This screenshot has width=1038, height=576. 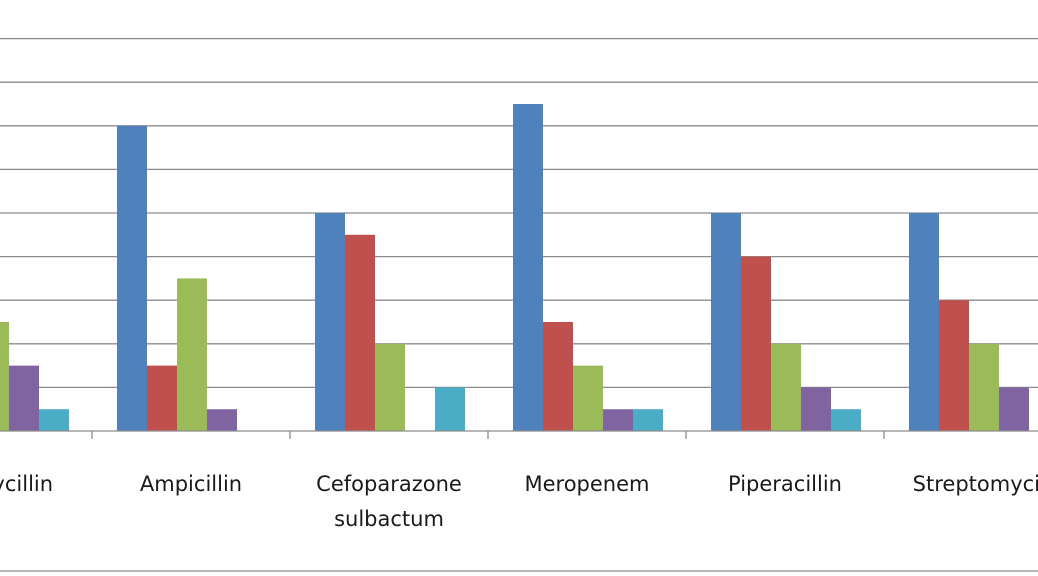 What do you see at coordinates (191, 484) in the screenshot?
I see `category-label: Ampicillin` at bounding box center [191, 484].